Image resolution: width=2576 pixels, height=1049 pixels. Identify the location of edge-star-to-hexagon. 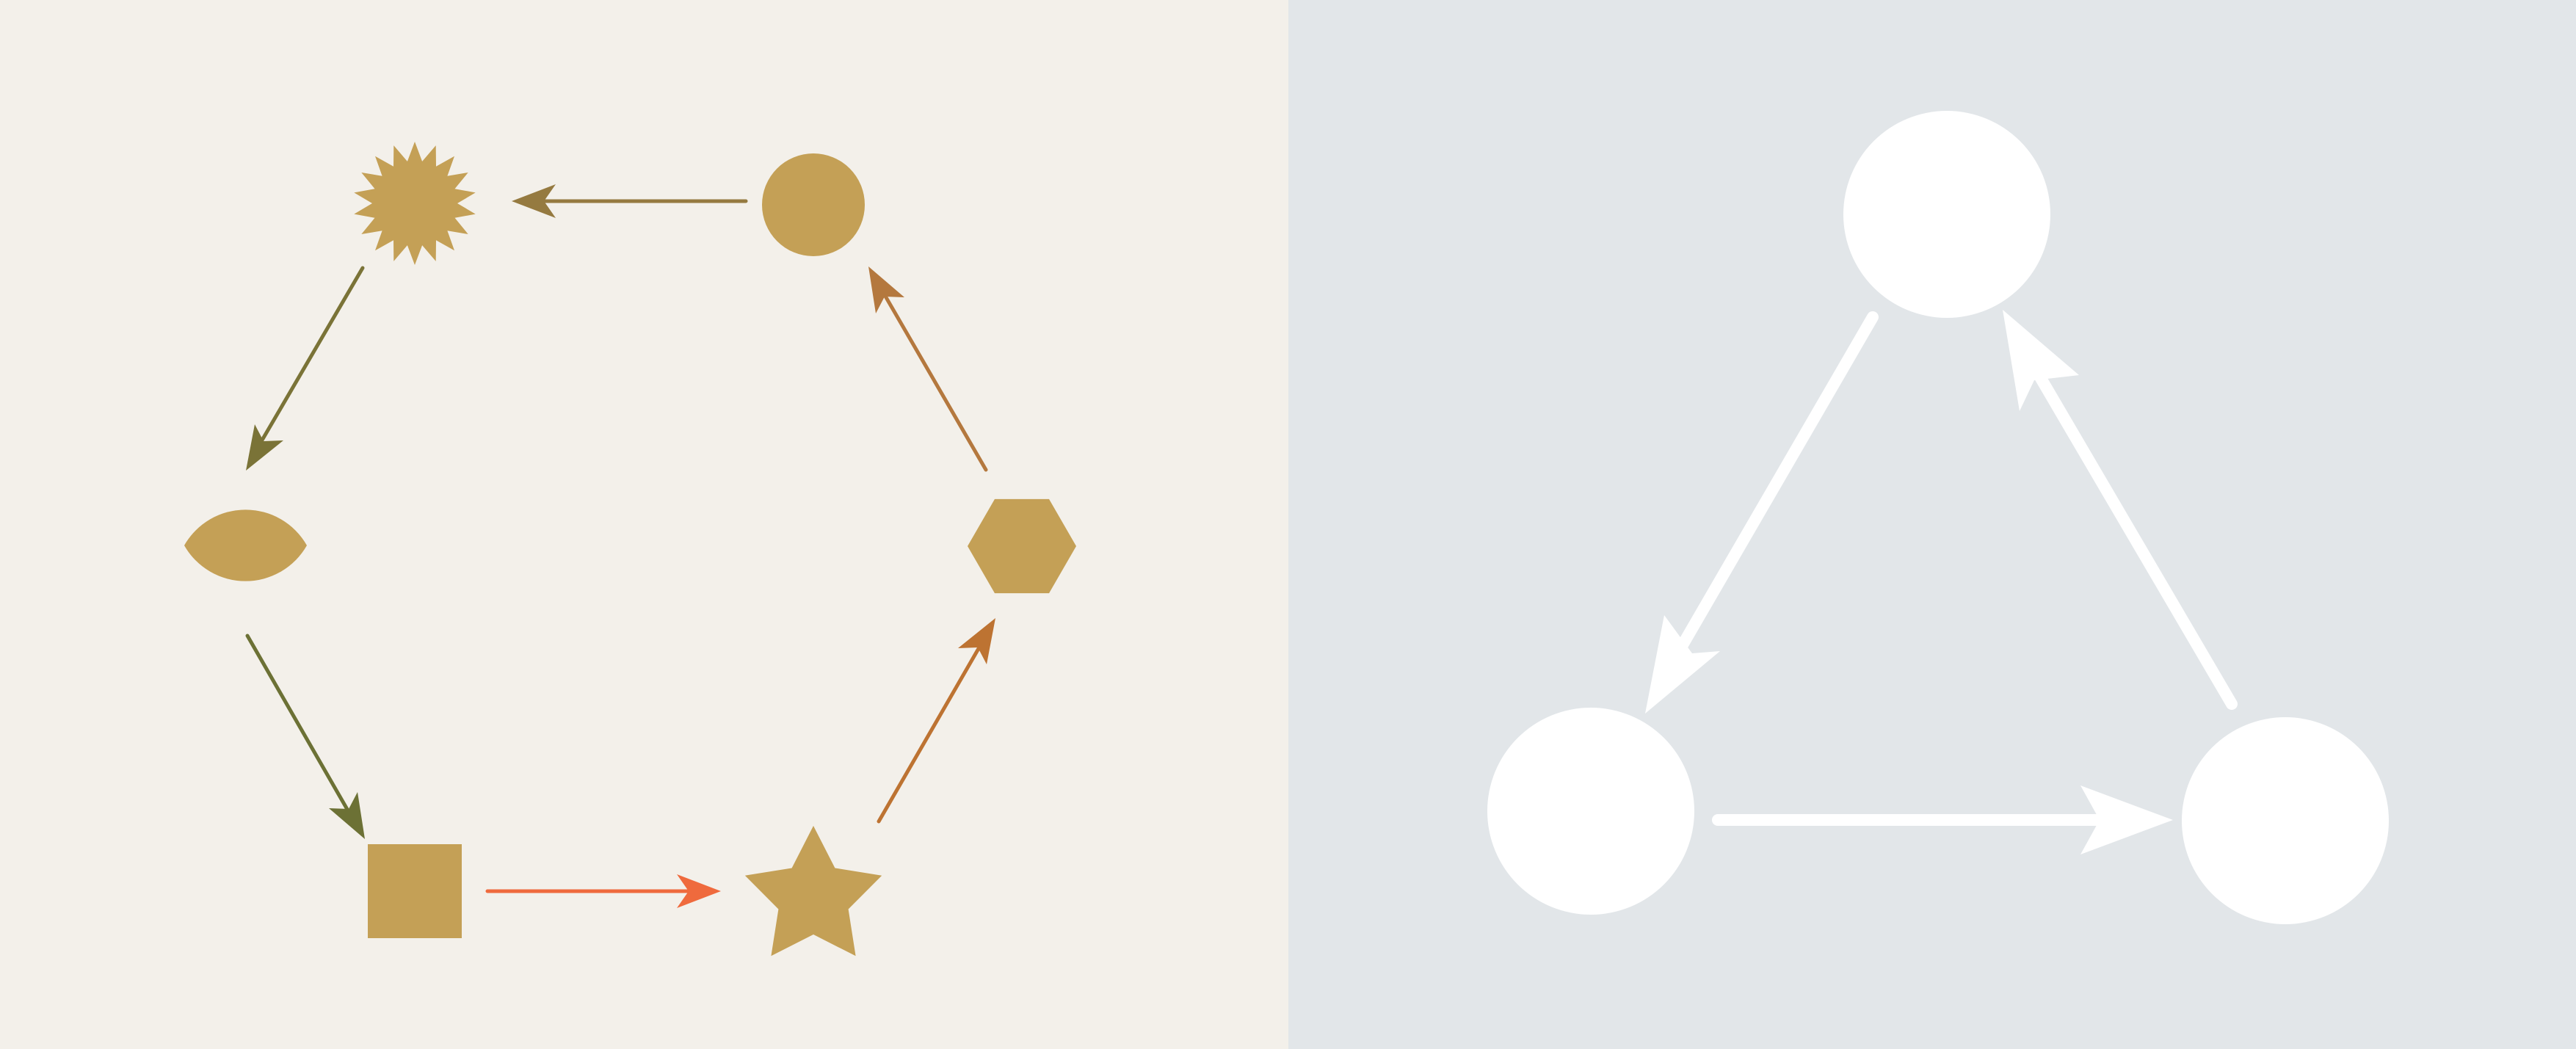
(936, 721).